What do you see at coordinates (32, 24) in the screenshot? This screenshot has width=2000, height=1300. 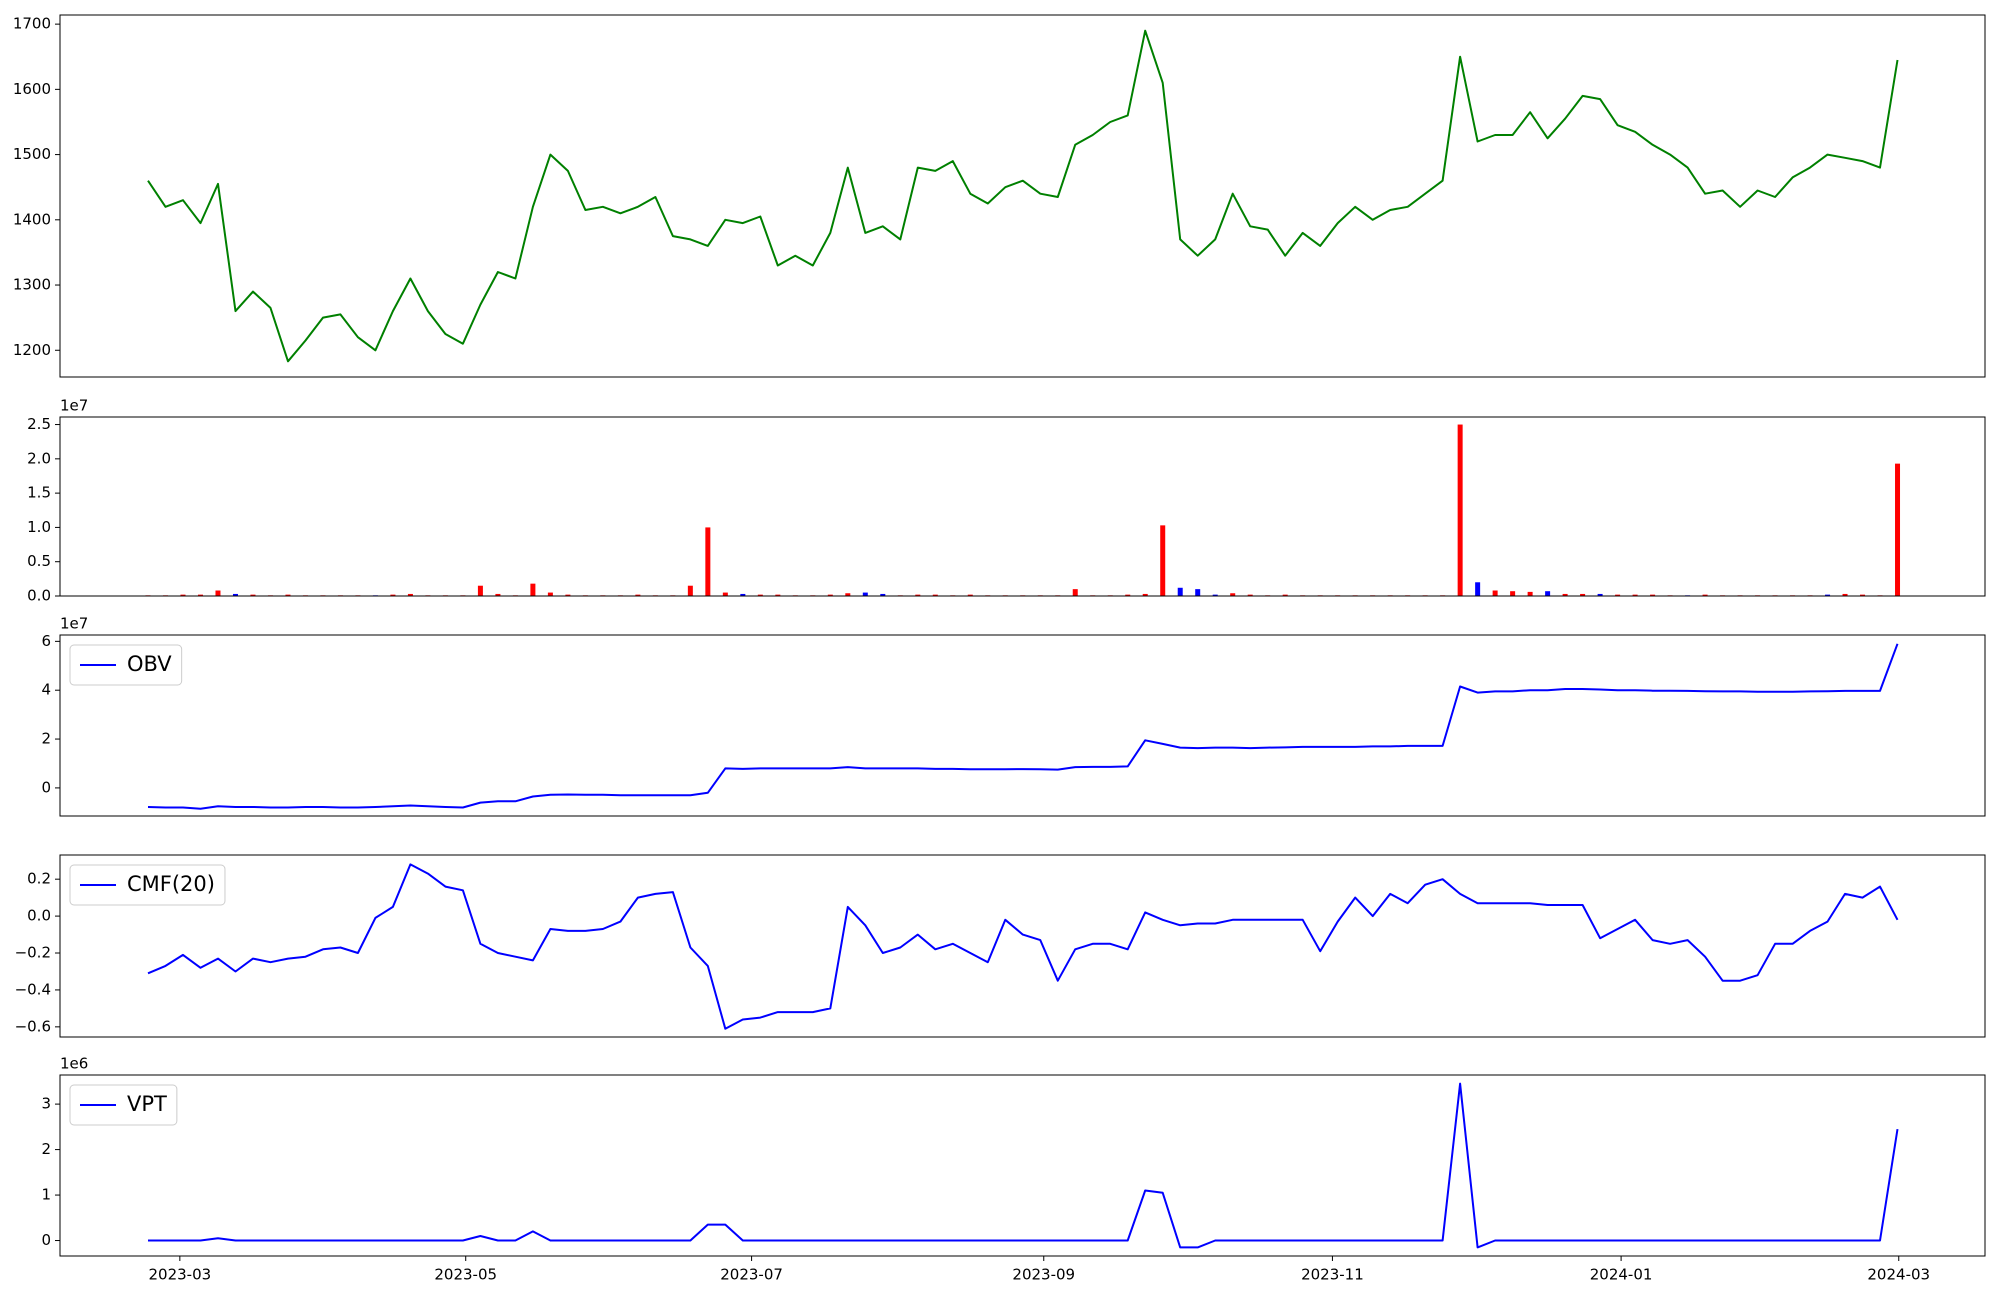 I see `y-tick-label: 1700` at bounding box center [32, 24].